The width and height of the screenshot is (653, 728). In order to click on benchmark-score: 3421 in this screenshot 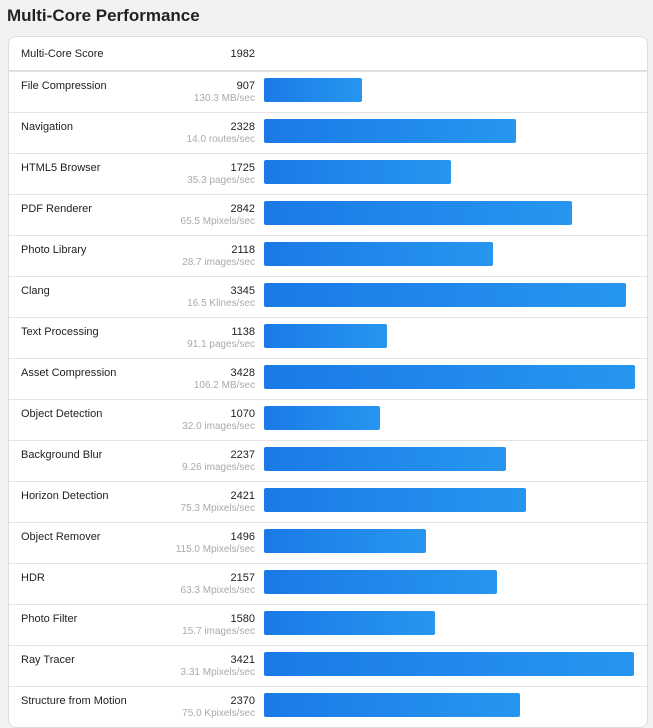, I will do `click(242, 660)`.